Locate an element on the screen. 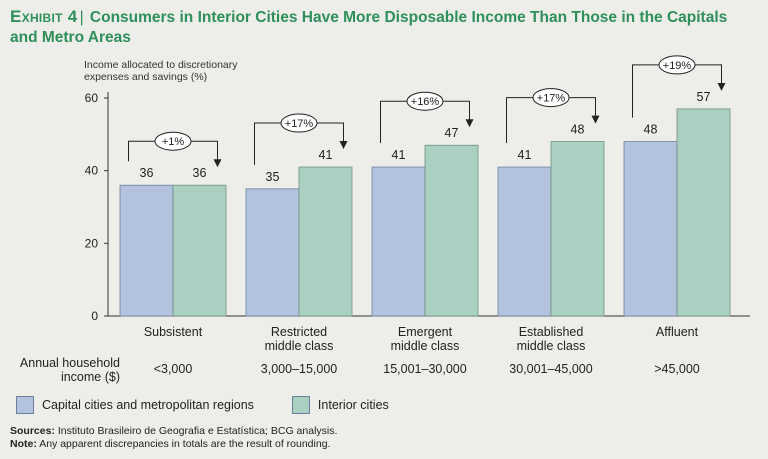 This screenshot has height=459, width=768. data-label-capital-4: 48 is located at coordinates (651, 130).